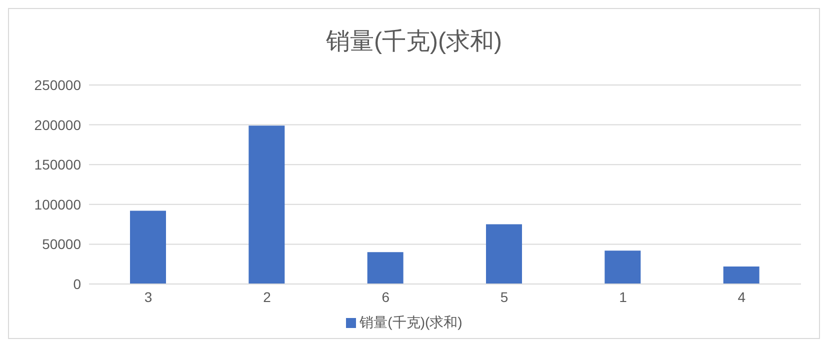 The height and width of the screenshot is (349, 830). Describe the element at coordinates (742, 296) in the screenshot. I see `x-tick-label: 4` at that location.